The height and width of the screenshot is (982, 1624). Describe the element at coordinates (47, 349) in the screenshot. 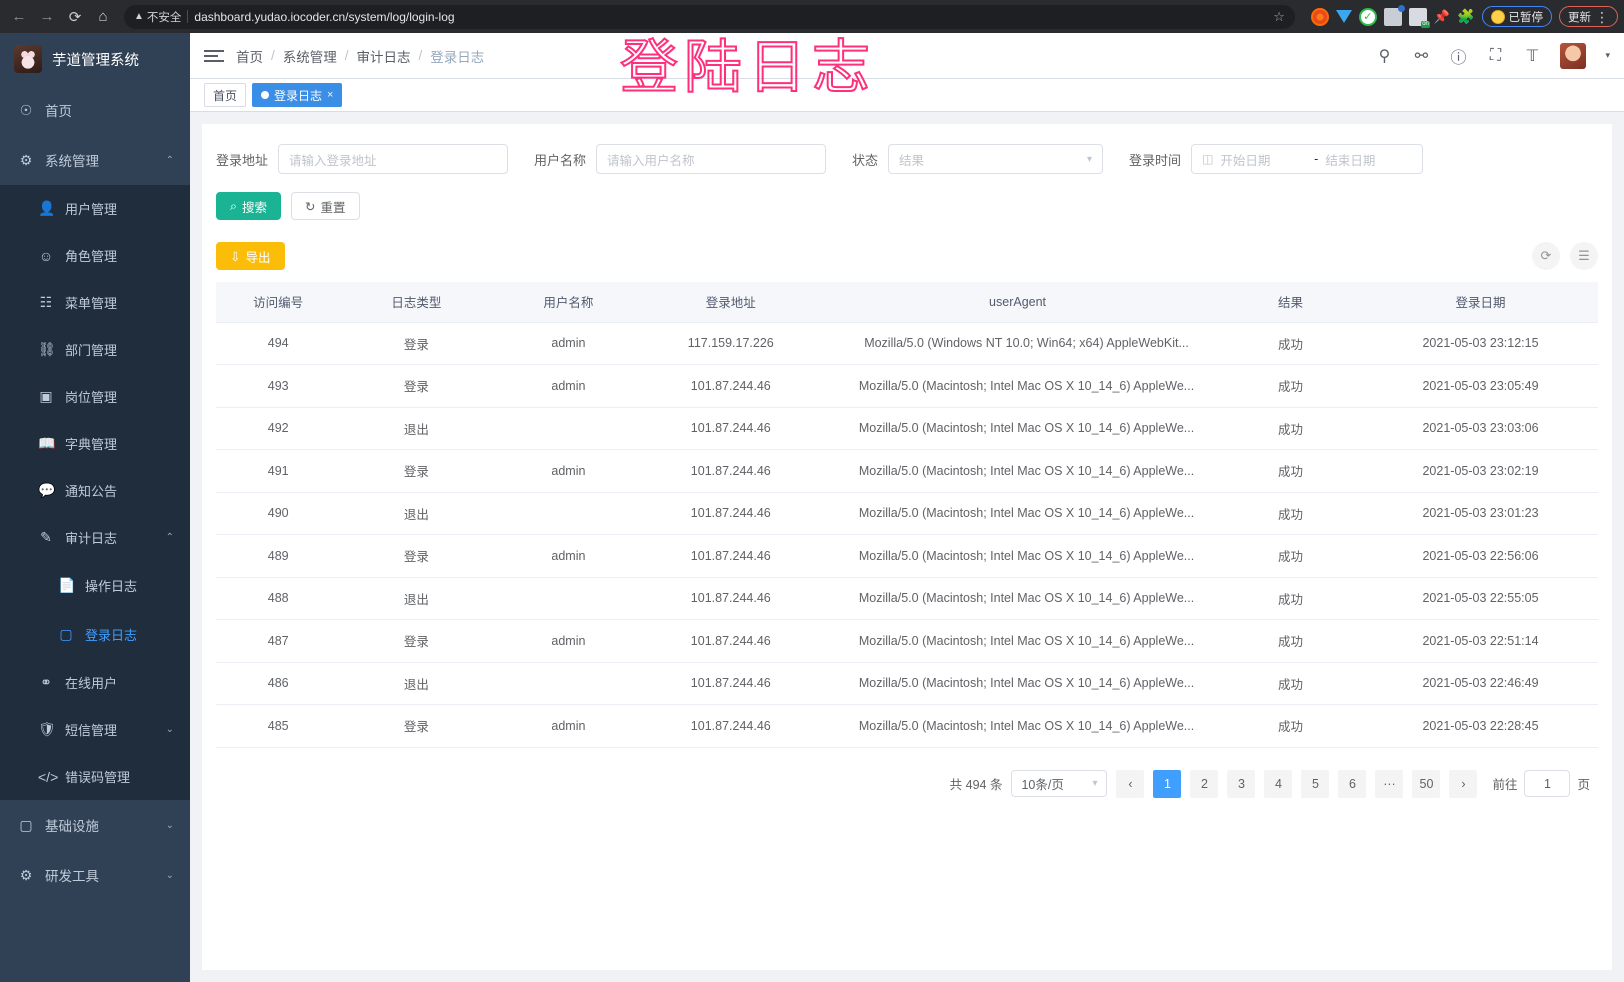

I see `org-icon: ⛓` at that location.